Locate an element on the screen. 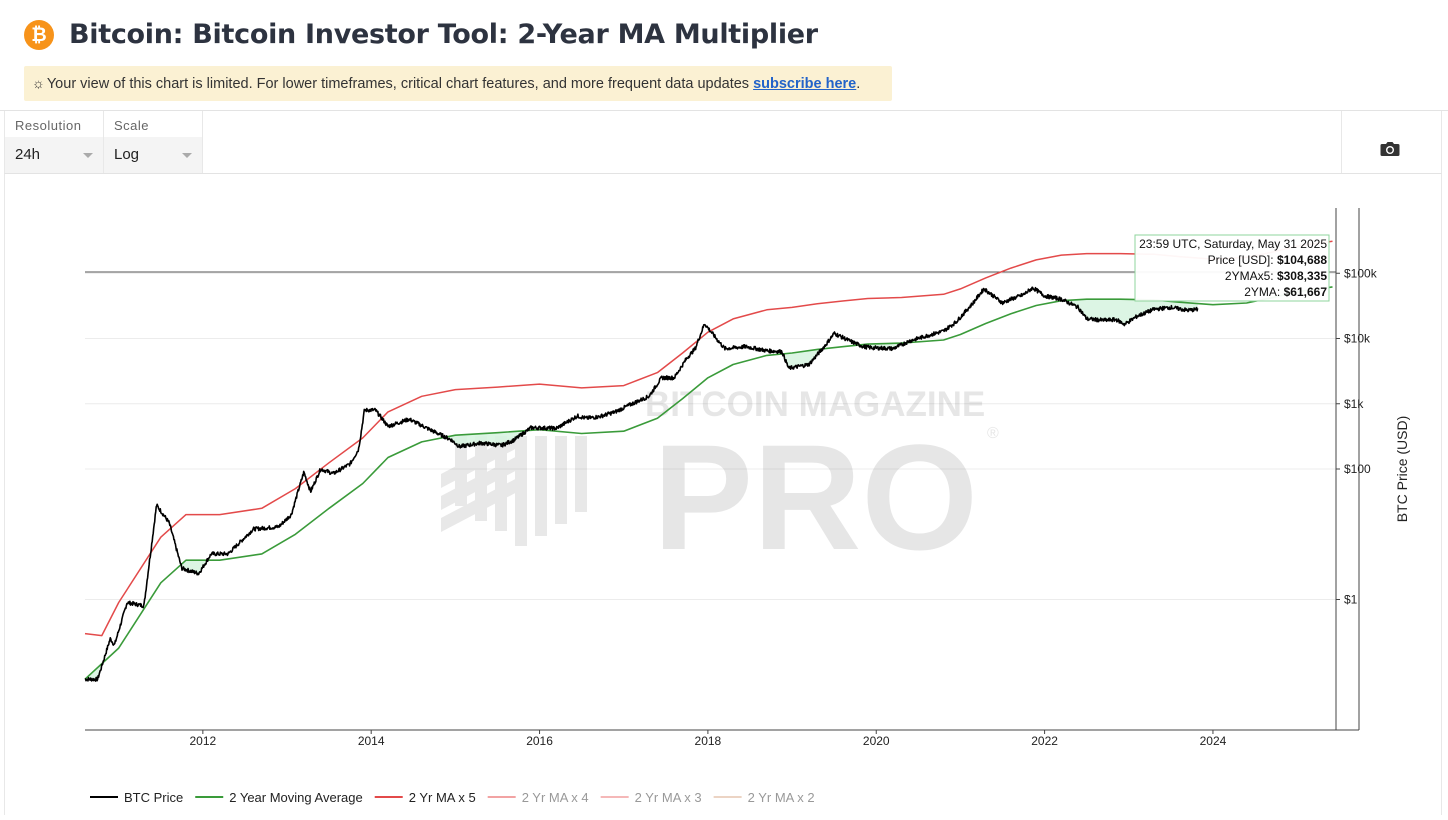  y-tick-label: $1k is located at coordinates (1354, 404).